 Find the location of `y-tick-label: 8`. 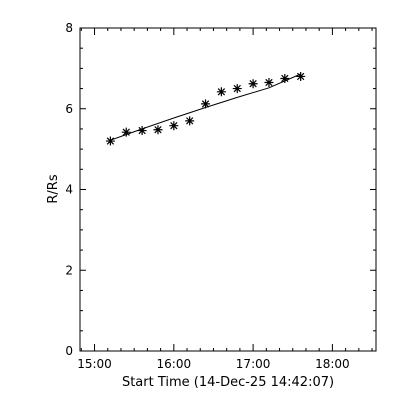

y-tick-label: 8 is located at coordinates (69, 28).